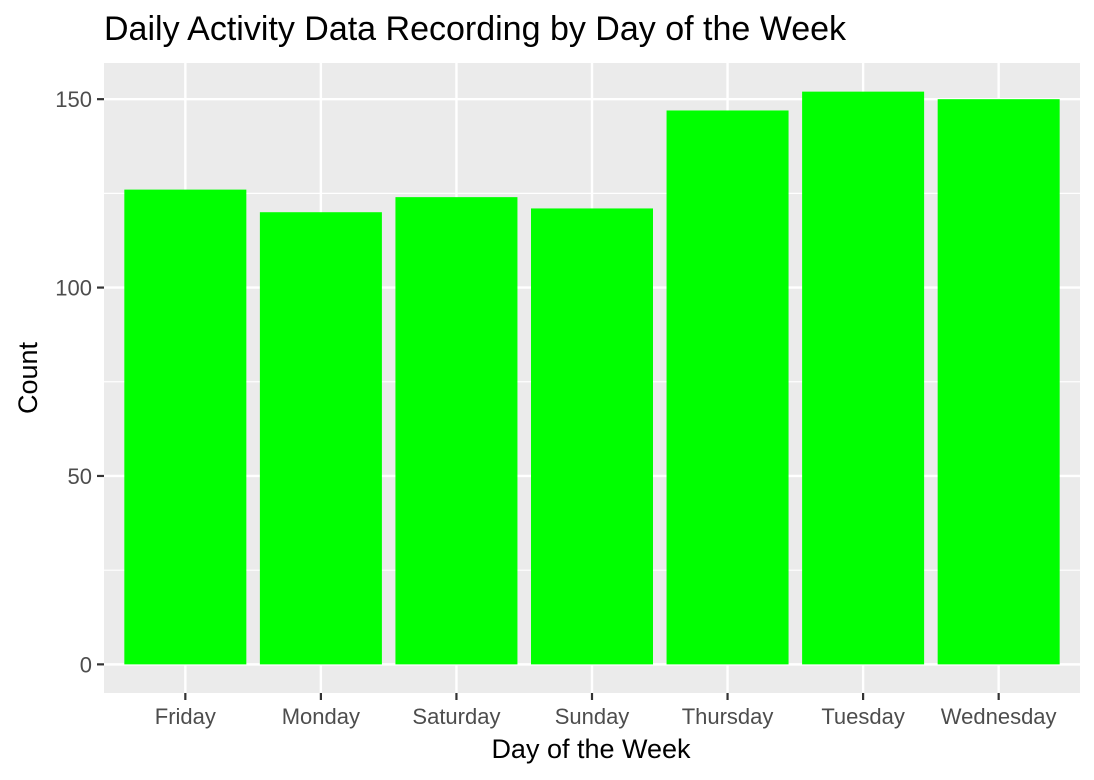 This screenshot has width=1094, height=780. I want to click on bar-monday, so click(320, 438).